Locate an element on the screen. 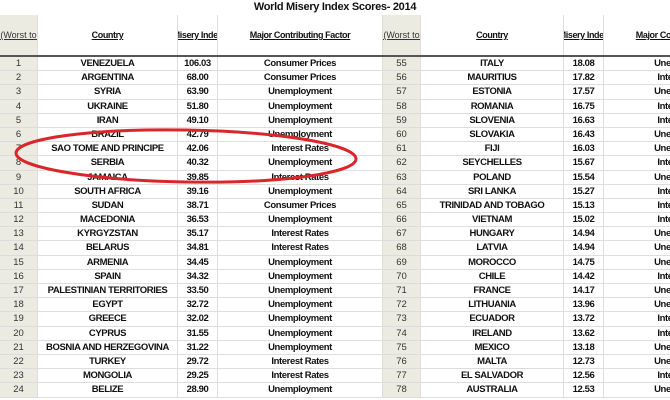 The image size is (670, 400). misery-index-cell: 18.08 is located at coordinates (584, 64).